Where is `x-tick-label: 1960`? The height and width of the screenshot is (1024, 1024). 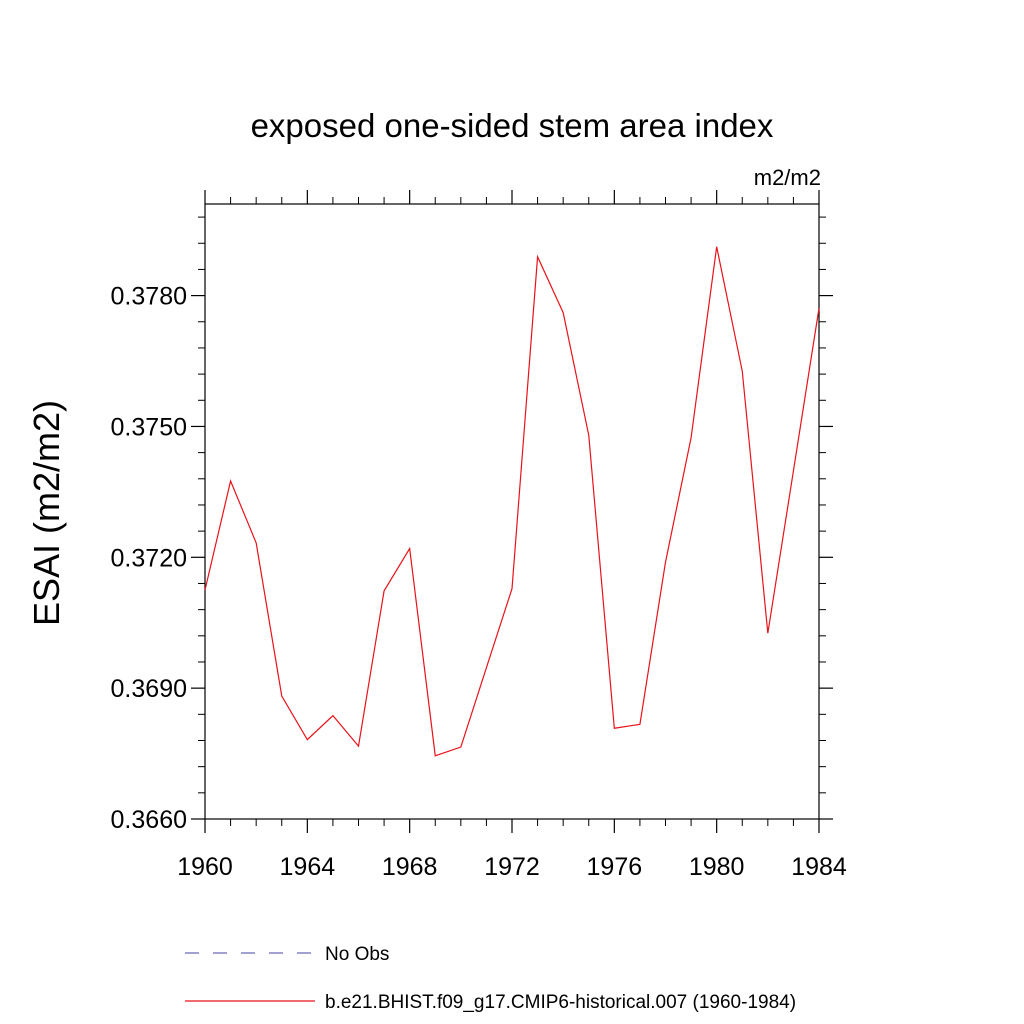 x-tick-label: 1960 is located at coordinates (205, 867).